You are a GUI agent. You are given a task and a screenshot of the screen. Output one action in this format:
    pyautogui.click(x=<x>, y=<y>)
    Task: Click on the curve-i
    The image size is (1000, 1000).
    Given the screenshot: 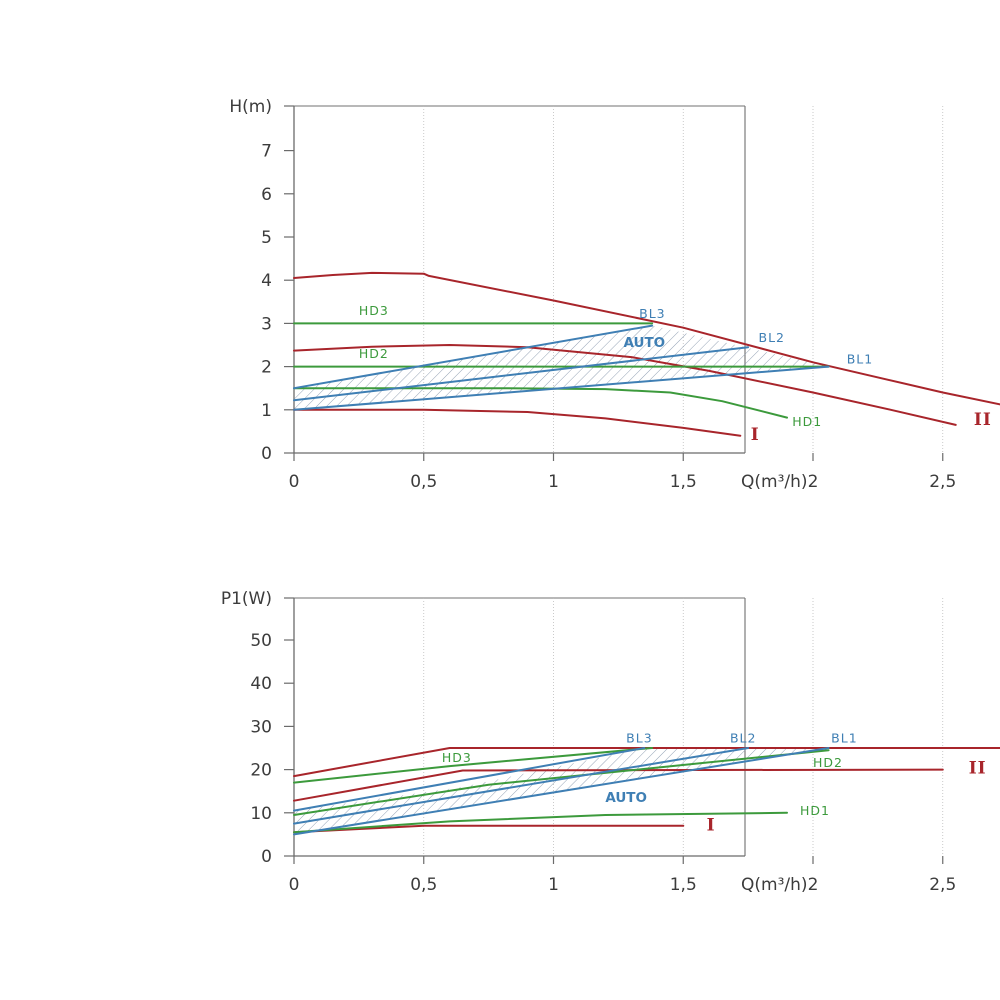 What is the action you would take?
    pyautogui.click(x=517, y=422)
    